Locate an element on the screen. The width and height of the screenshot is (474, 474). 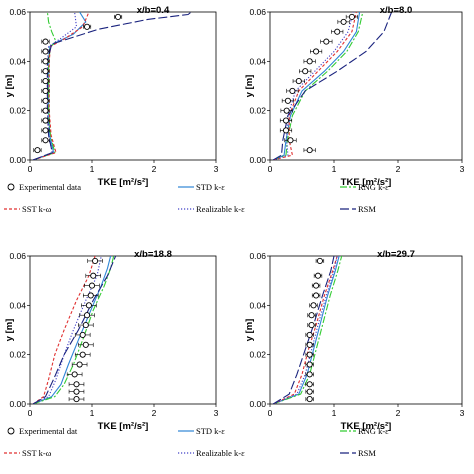
chart-title: x/b=18.8 is located at coordinates (153, 254).